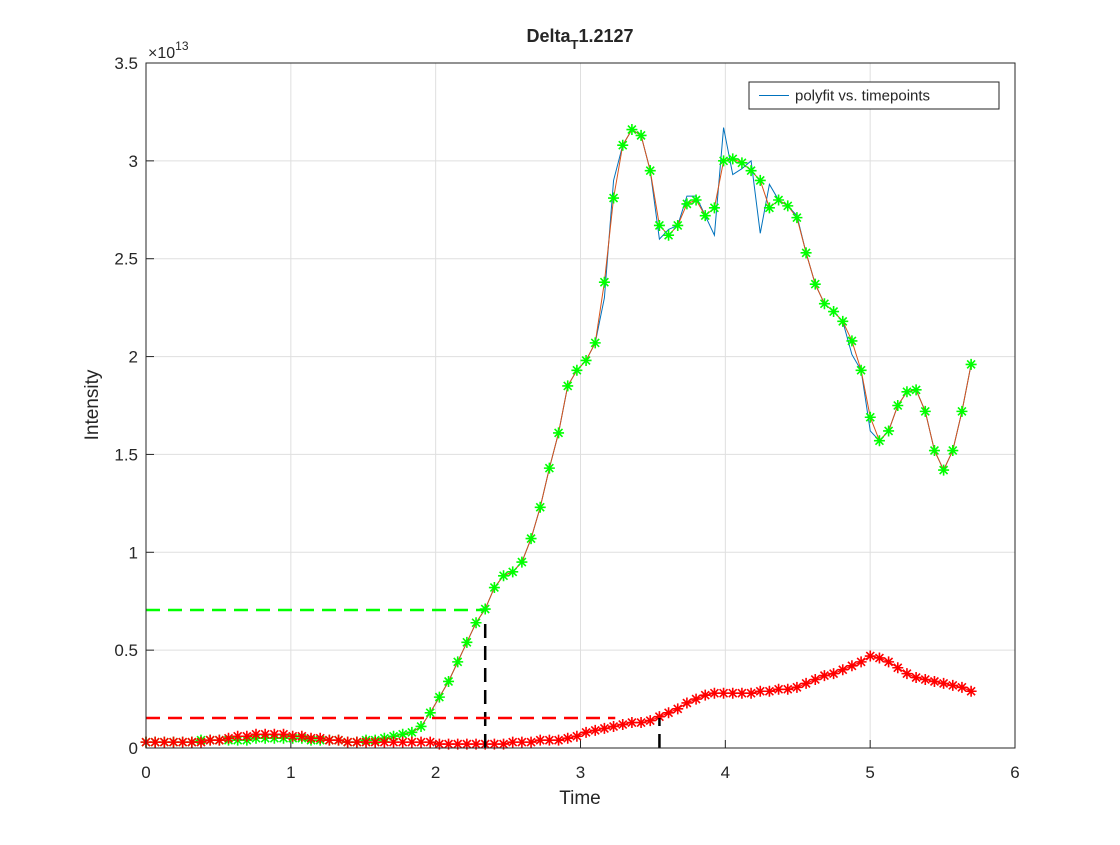 The image size is (1120, 845). What do you see at coordinates (92, 404) in the screenshot?
I see `y-axis-label: Intensity` at bounding box center [92, 404].